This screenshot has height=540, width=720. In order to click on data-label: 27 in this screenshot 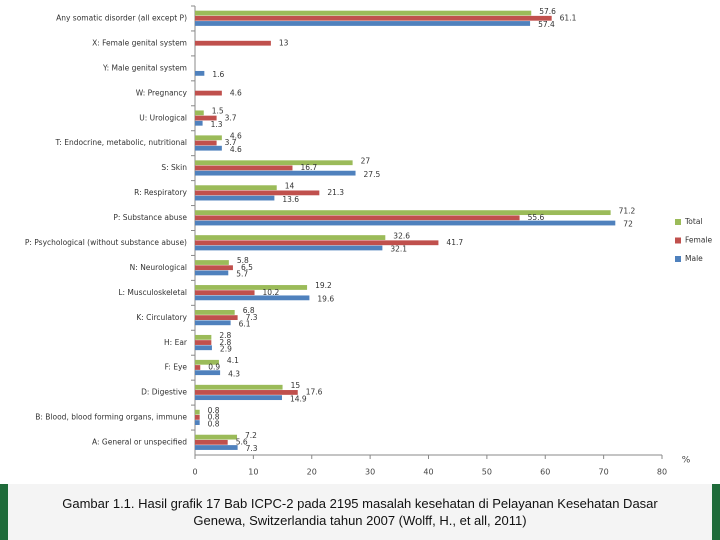, I will do `click(366, 160)`.